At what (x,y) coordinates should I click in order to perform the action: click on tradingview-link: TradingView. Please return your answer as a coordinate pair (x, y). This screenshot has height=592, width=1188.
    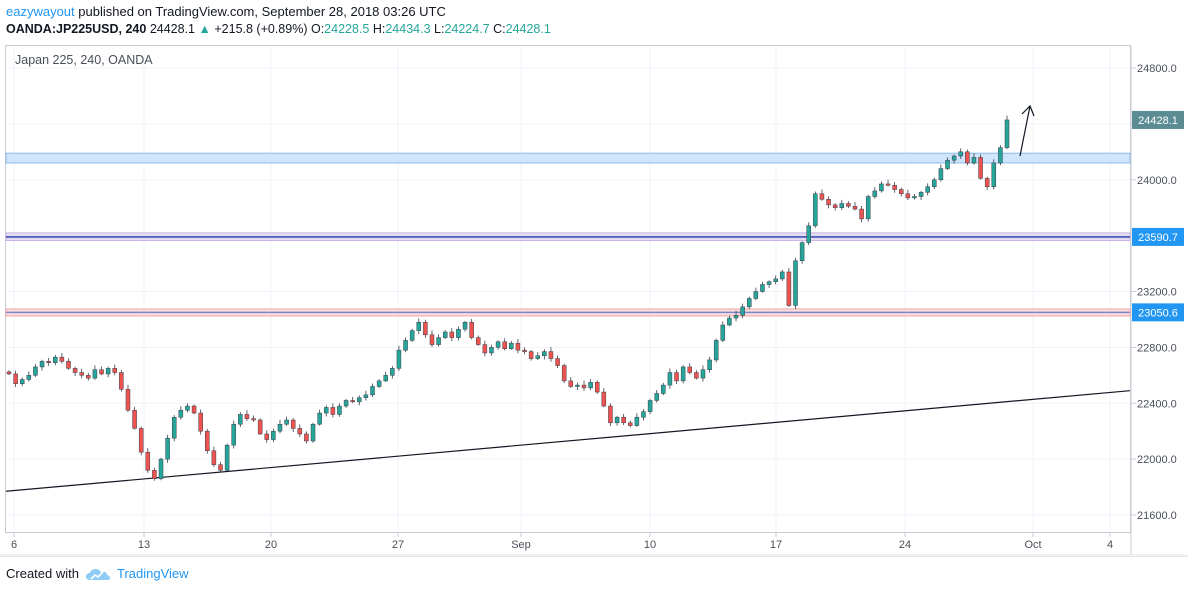
    Looking at the image, I should click on (152, 573).